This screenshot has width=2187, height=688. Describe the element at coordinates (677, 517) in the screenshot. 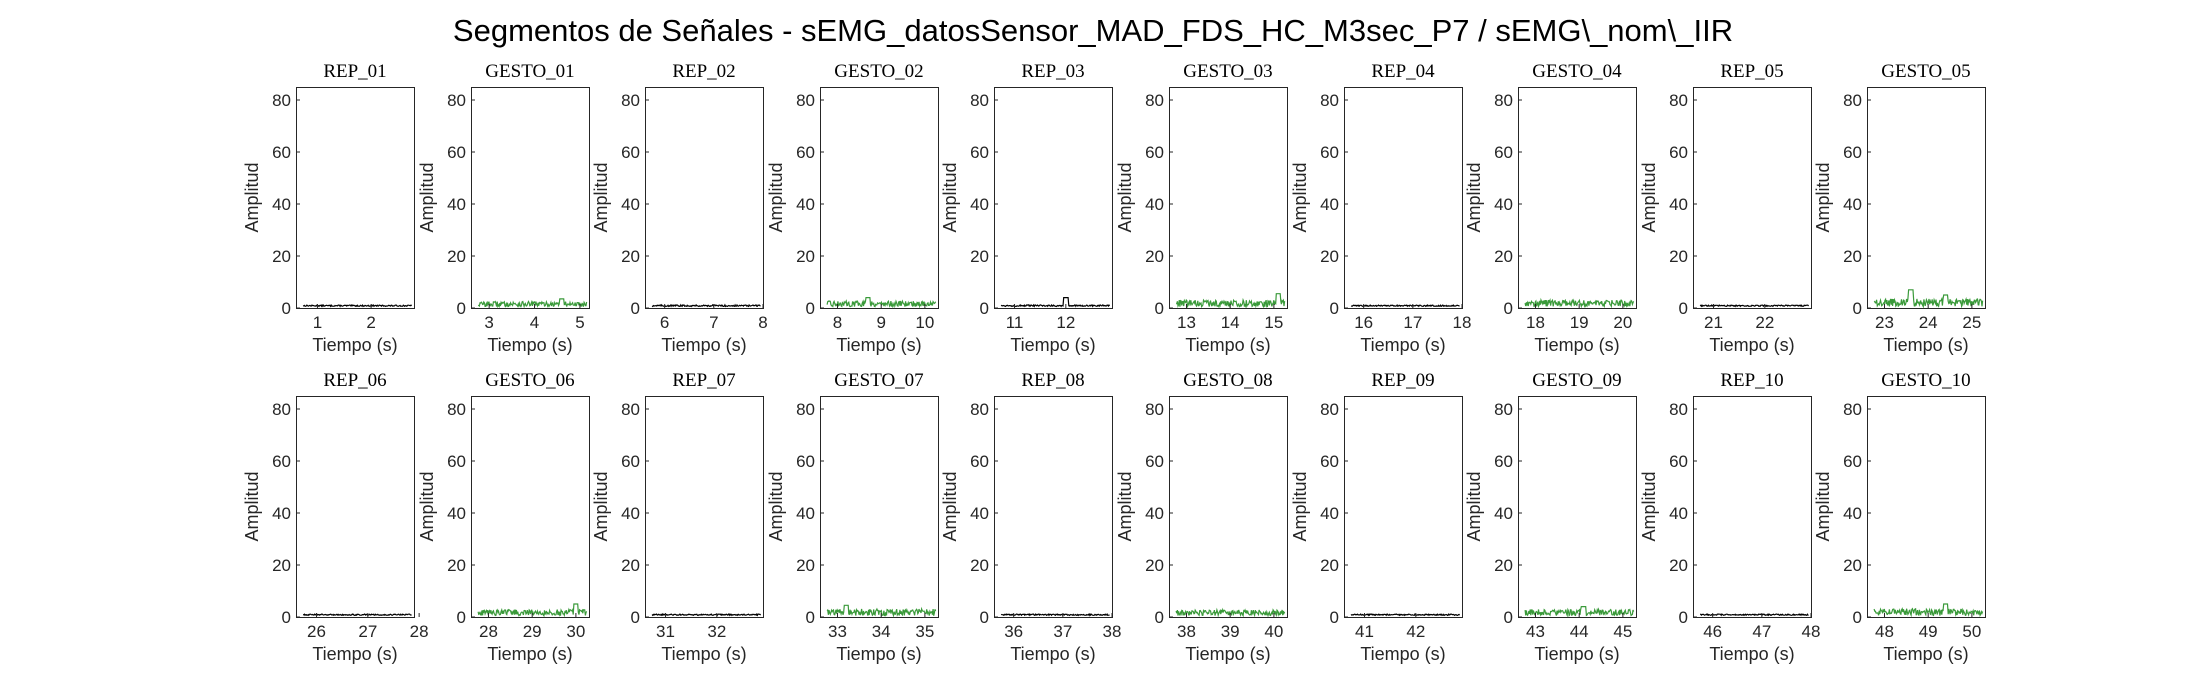

I see `subplot-rep-07: REP_07 0 20 40 60 80 31 32 Tiempo (s) Amplitud` at that location.